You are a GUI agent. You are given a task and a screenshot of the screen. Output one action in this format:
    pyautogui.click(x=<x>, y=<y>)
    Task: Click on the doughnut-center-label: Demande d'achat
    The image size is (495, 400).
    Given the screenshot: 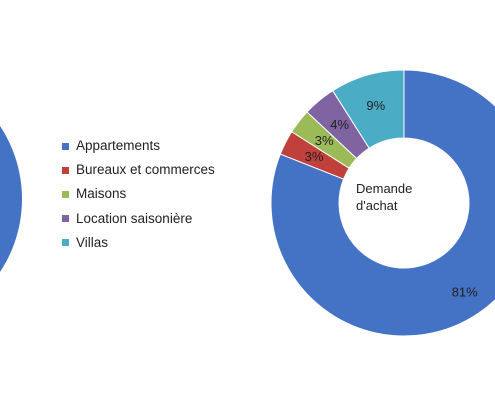 What is the action you would take?
    pyautogui.click(x=384, y=197)
    